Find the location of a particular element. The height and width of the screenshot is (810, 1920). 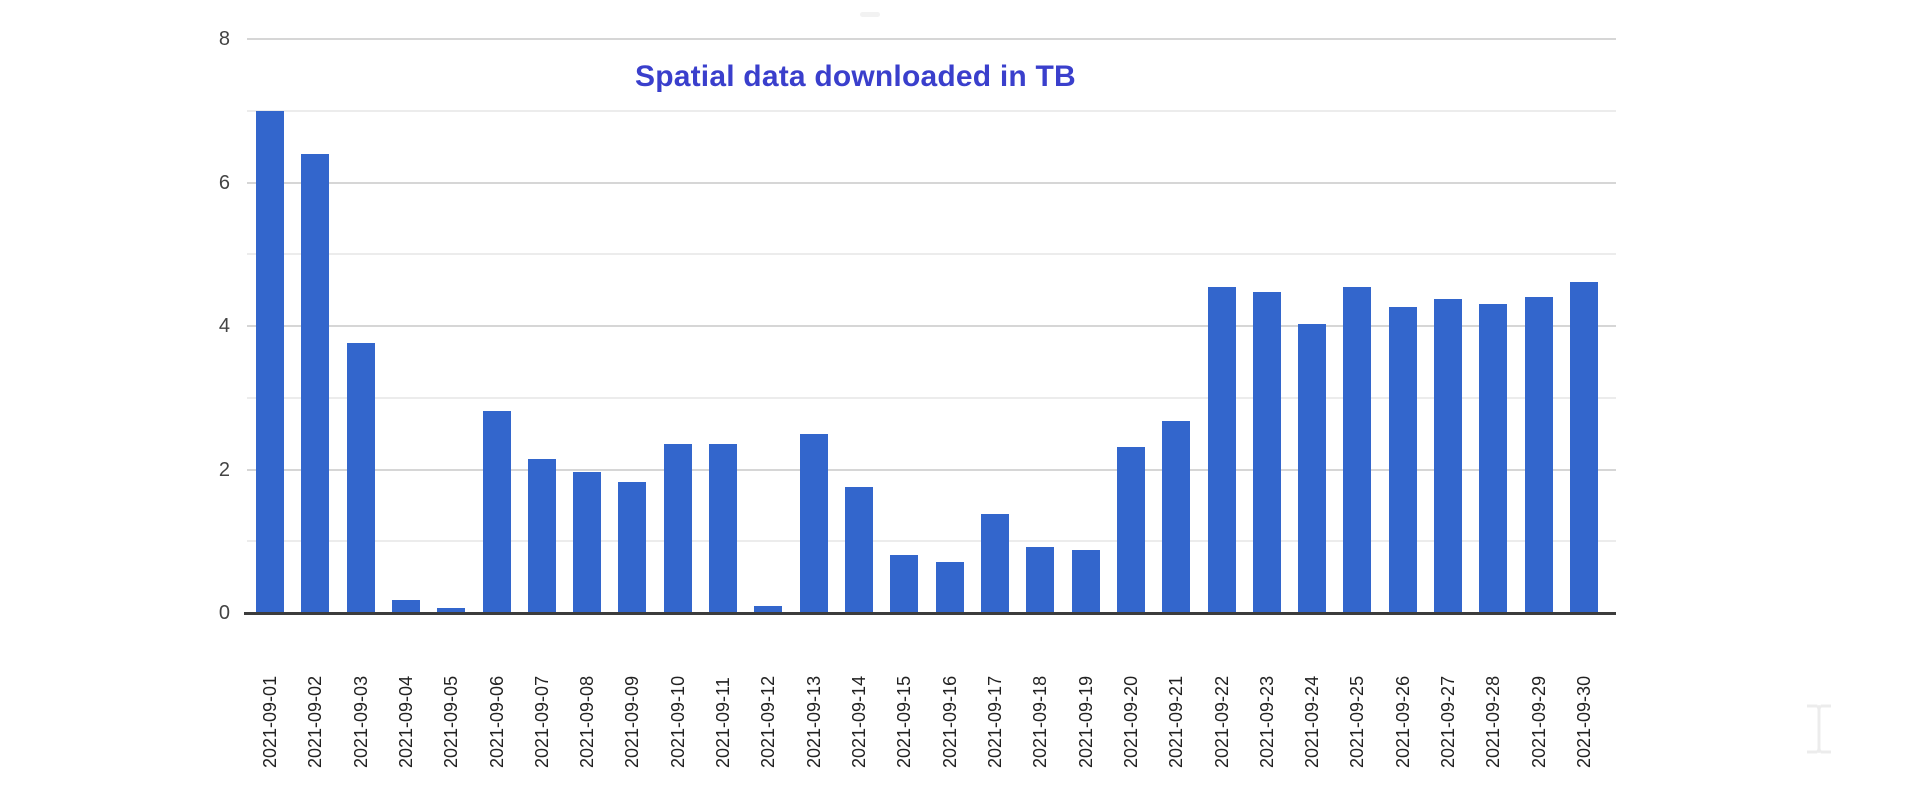

x-tick-label: 2021-09-13 is located at coordinates (813, 721).